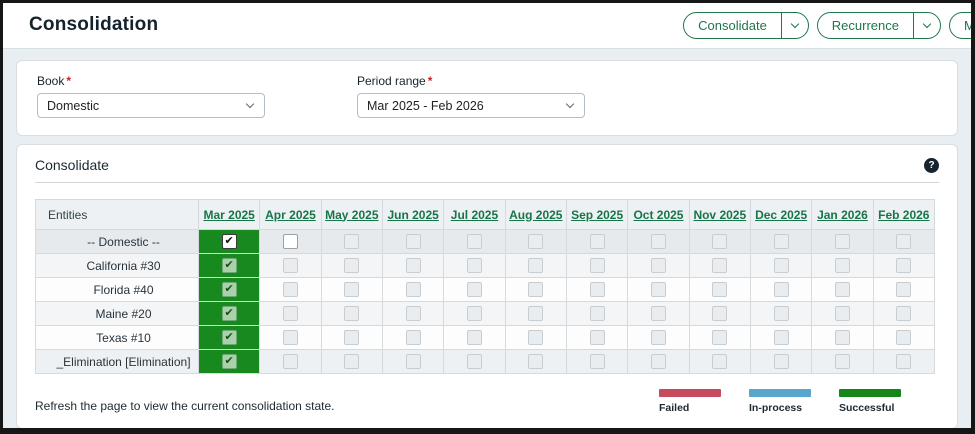  I want to click on month-column-header: Jul 2025, so click(474, 214).